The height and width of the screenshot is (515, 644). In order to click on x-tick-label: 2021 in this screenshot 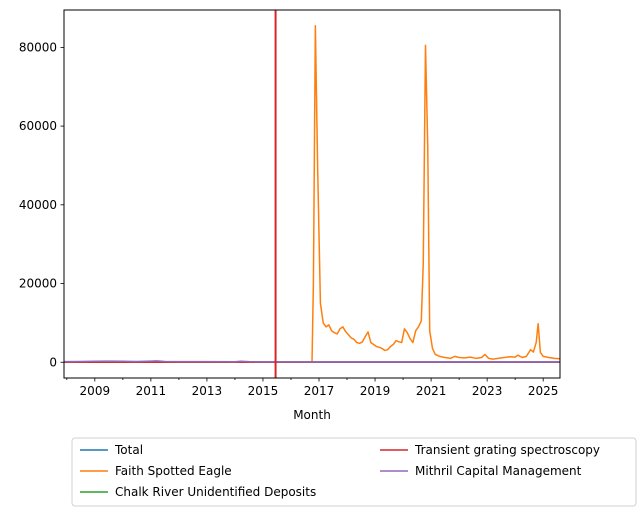, I will do `click(431, 391)`.